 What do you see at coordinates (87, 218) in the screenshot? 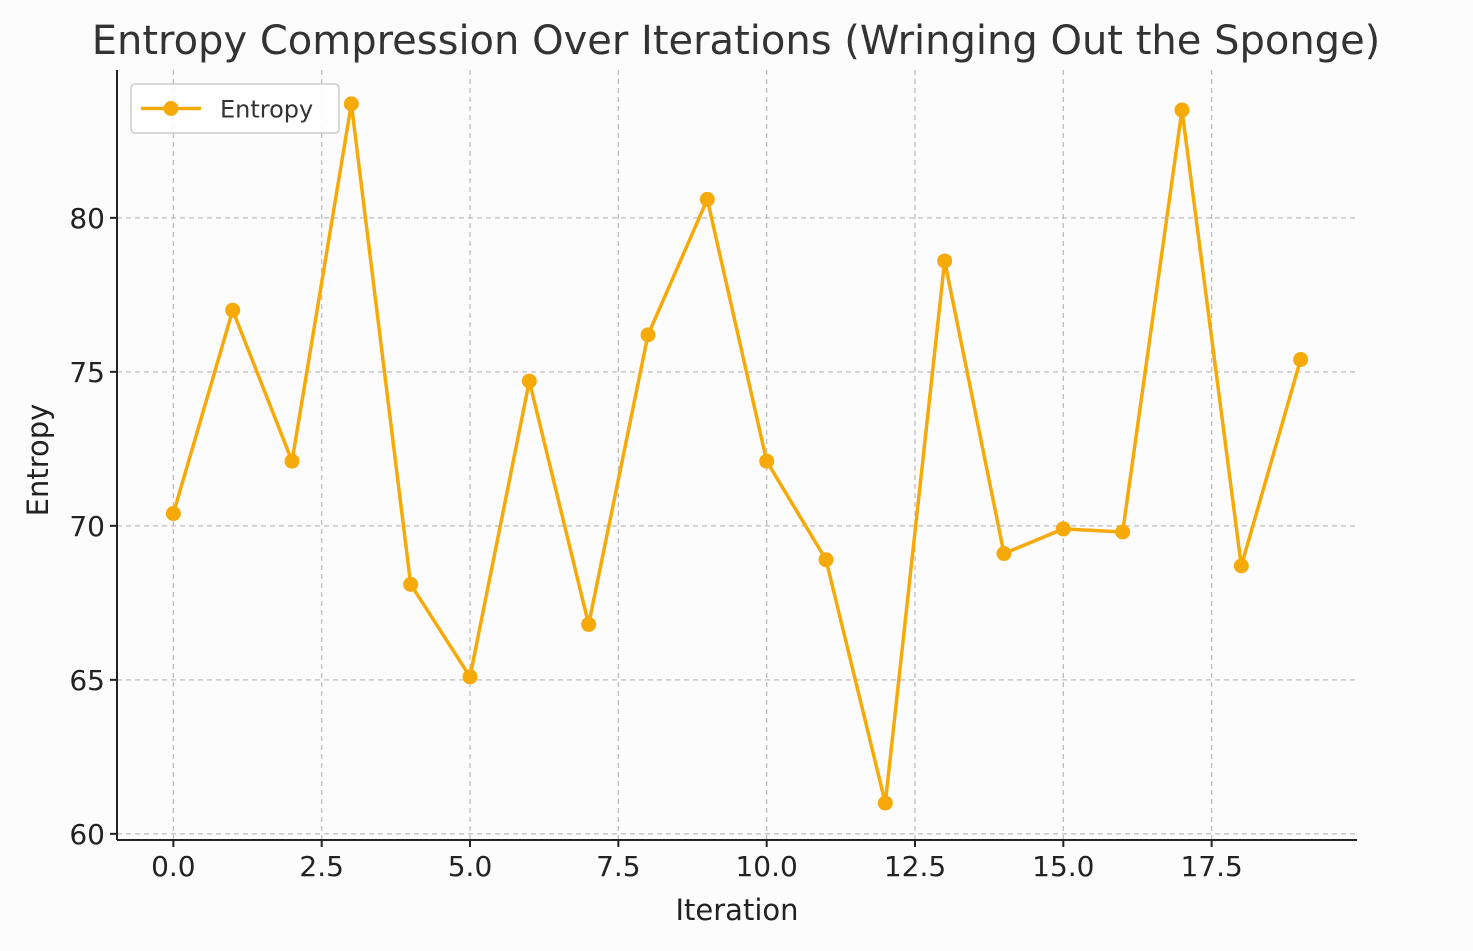
I see `y-tick-label: 80` at bounding box center [87, 218].